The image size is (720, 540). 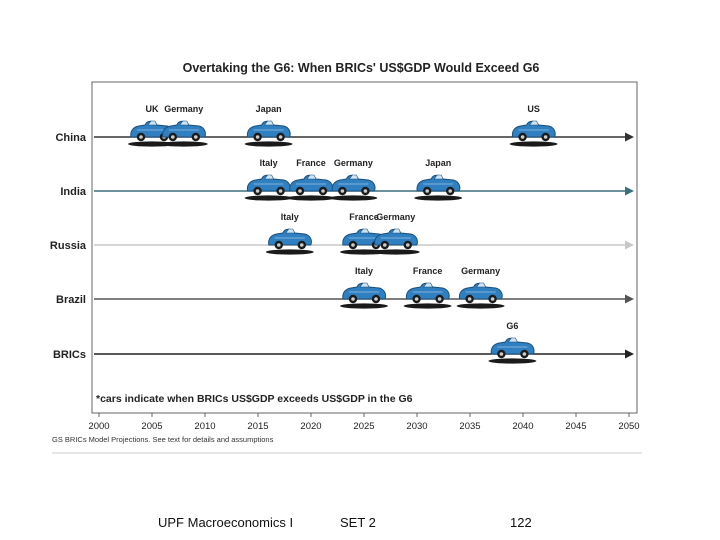 I want to click on x-tick-label: 2030, so click(x=416, y=426).